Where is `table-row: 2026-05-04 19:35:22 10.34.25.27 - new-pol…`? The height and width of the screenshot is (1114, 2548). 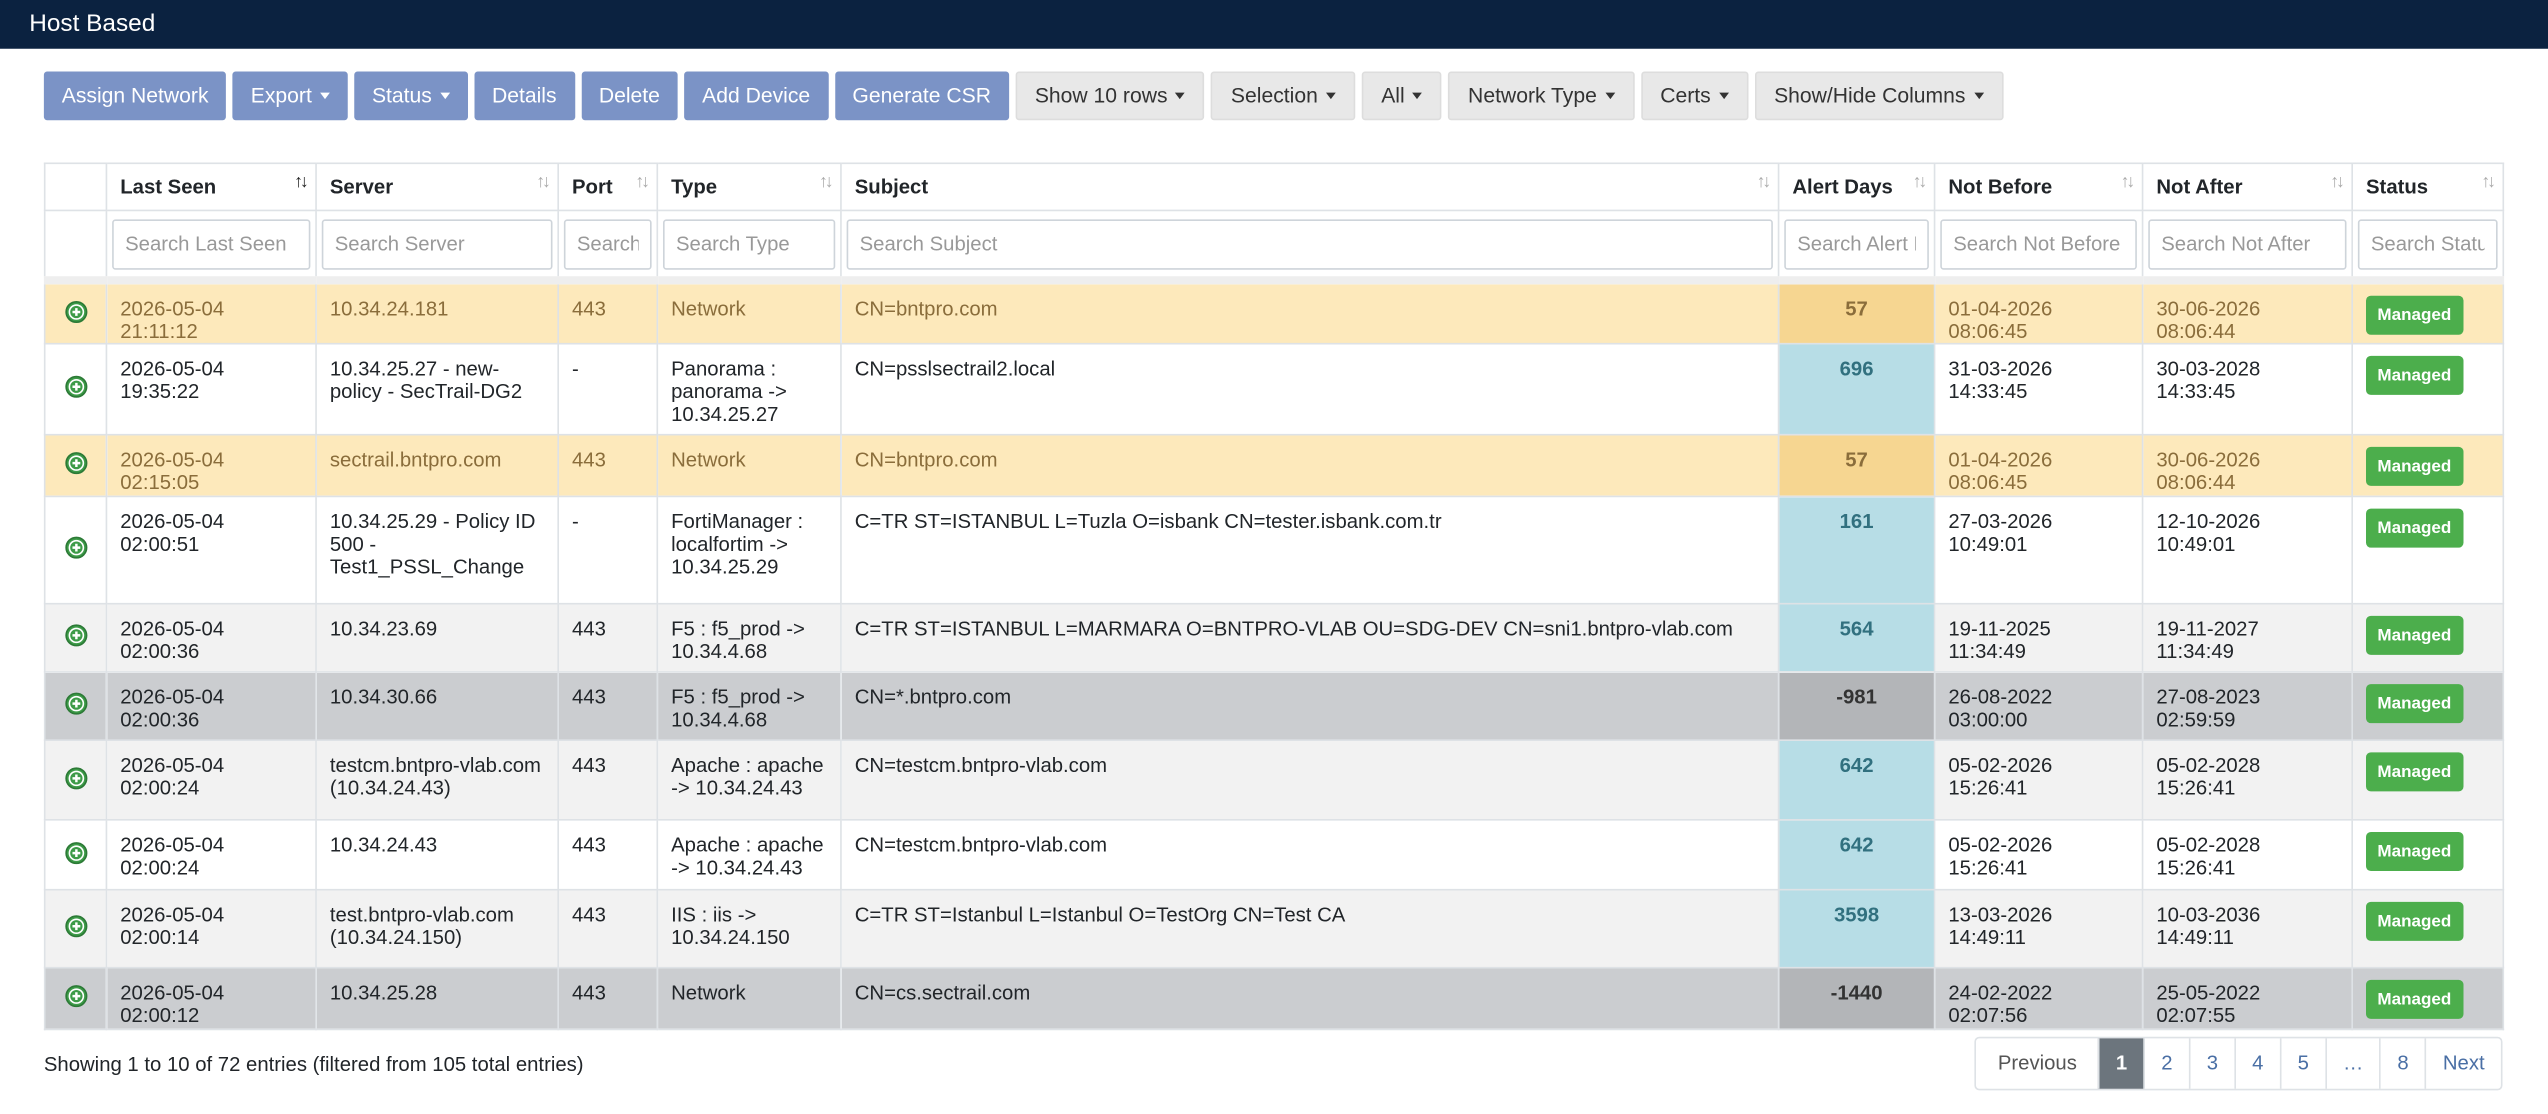
table-row: 2026-05-04 19:35:22 10.34.25.27 - new-pol… is located at coordinates (1274, 389).